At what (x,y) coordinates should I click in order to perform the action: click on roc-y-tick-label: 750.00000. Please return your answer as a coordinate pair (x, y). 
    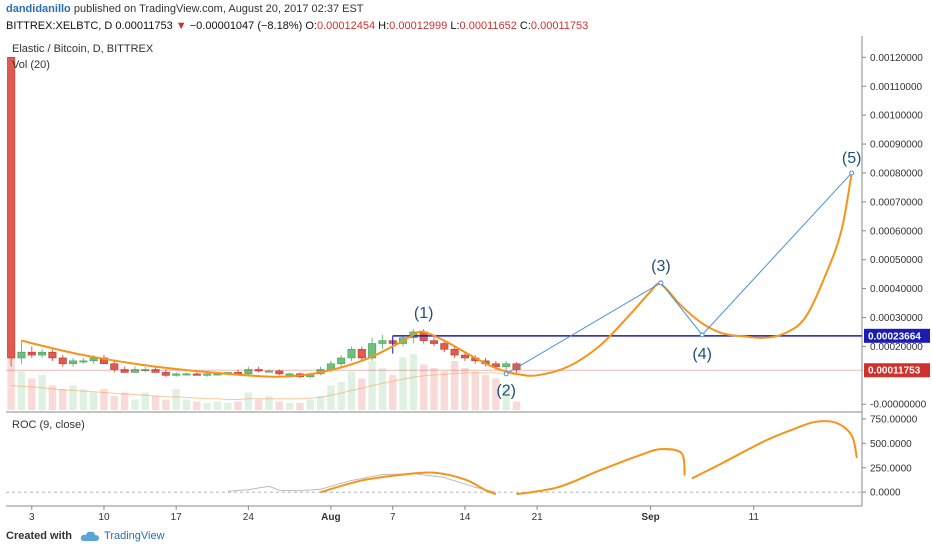
    Looking at the image, I should click on (894, 419).